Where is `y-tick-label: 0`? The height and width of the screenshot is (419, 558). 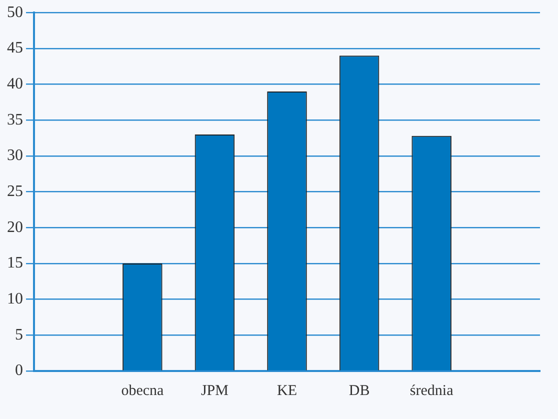
y-tick-label: 0 is located at coordinates (19, 371).